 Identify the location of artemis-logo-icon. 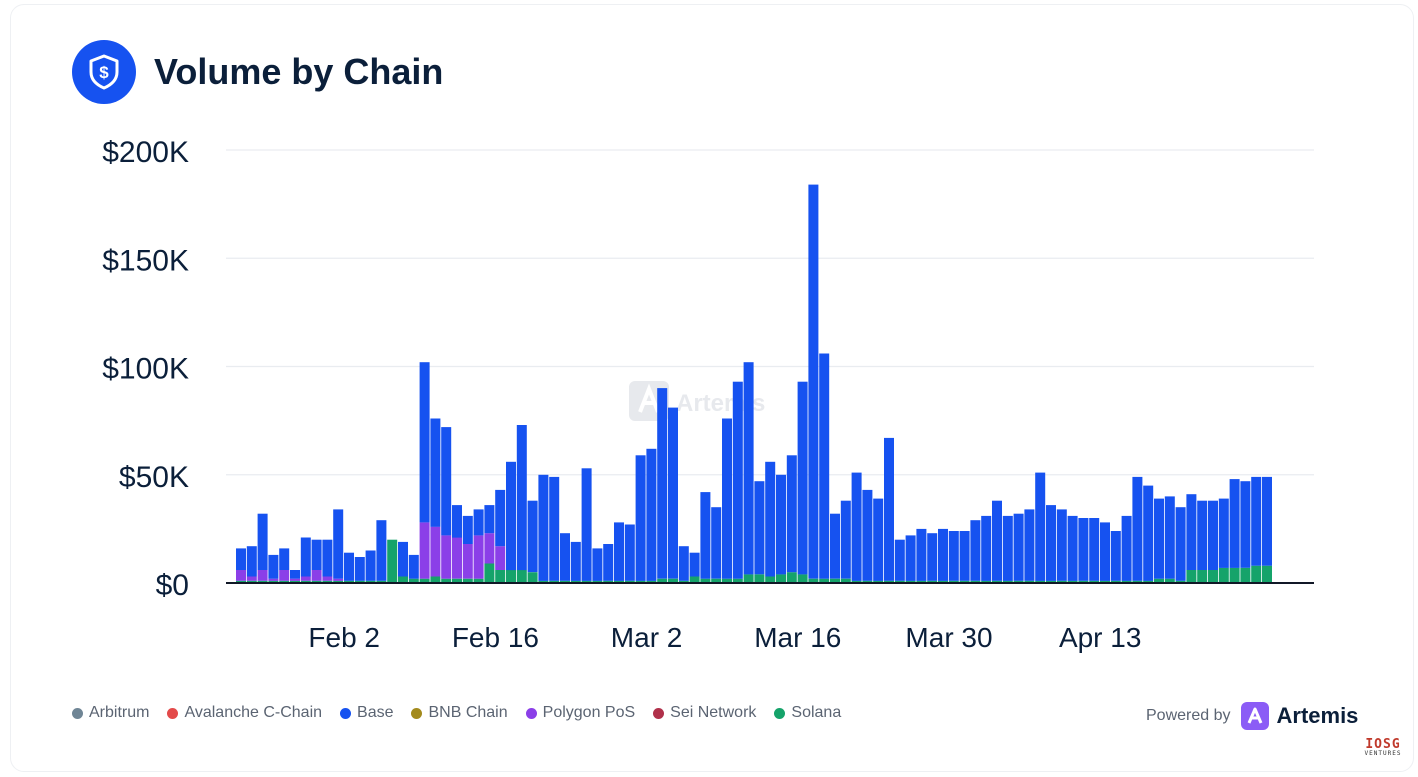
(1254, 716).